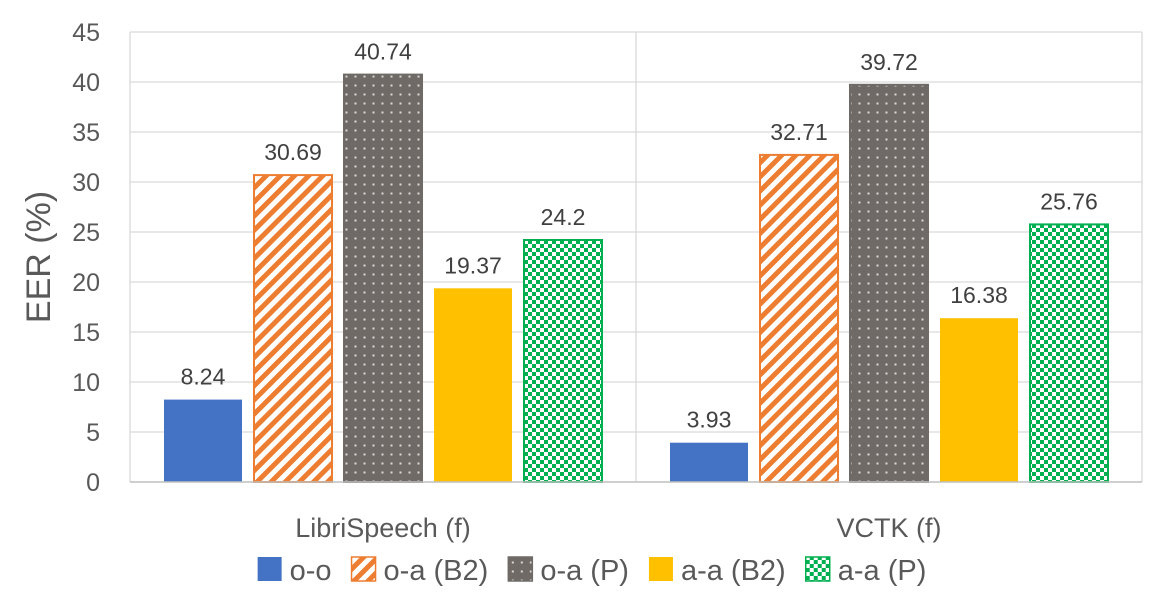 The image size is (1164, 601). What do you see at coordinates (383, 278) in the screenshot?
I see `bar-o-a-p-librispeech` at bounding box center [383, 278].